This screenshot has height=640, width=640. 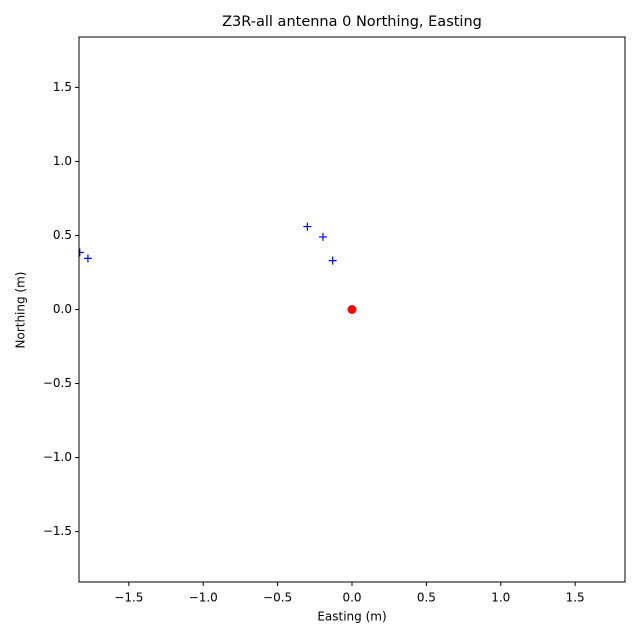 What do you see at coordinates (351, 598) in the screenshot?
I see `x-tick-label: 0.0` at bounding box center [351, 598].